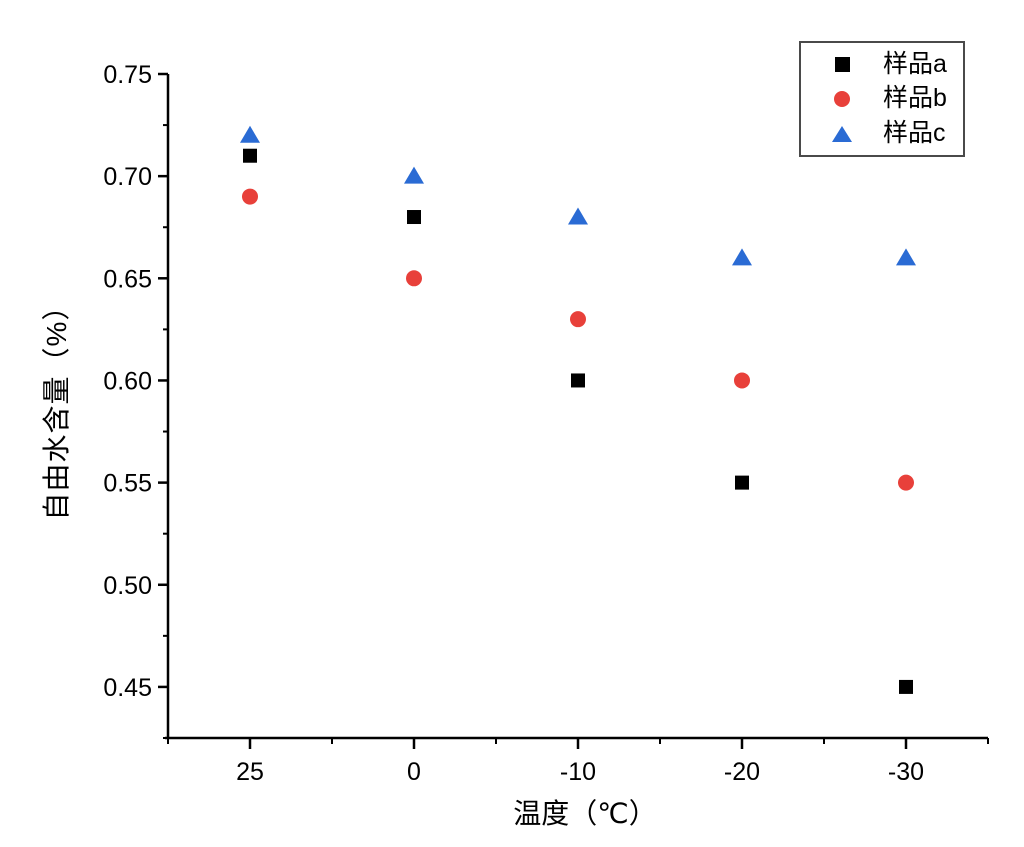 Image resolution: width=1024 pixels, height=847 pixels. I want to click on y-tick-label: 0.50, so click(127, 586).